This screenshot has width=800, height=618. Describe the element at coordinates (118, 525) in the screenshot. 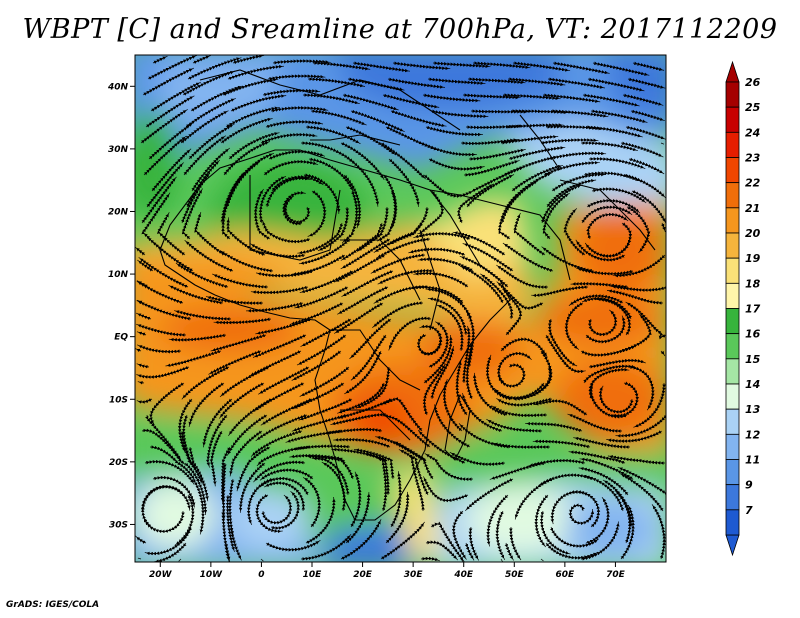

I see `lat-tick-label: 30S` at that location.